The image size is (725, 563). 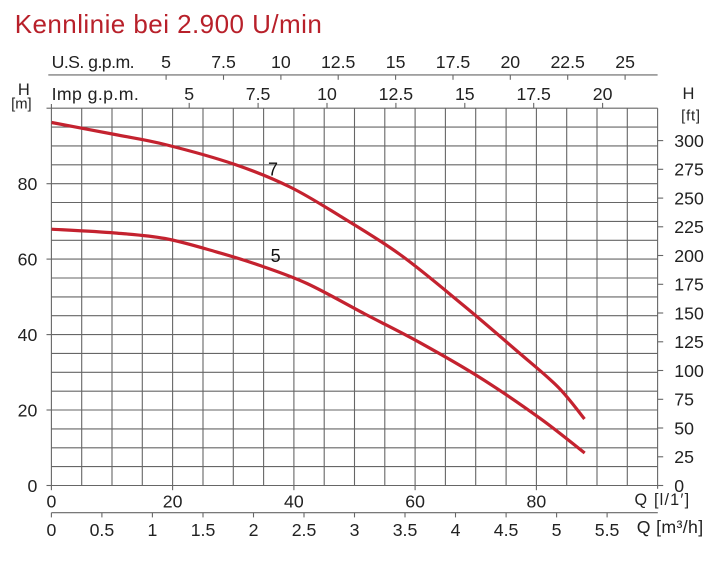 What do you see at coordinates (93, 62) in the screenshot?
I see `svg-text: U.S. g.p.m.` at bounding box center [93, 62].